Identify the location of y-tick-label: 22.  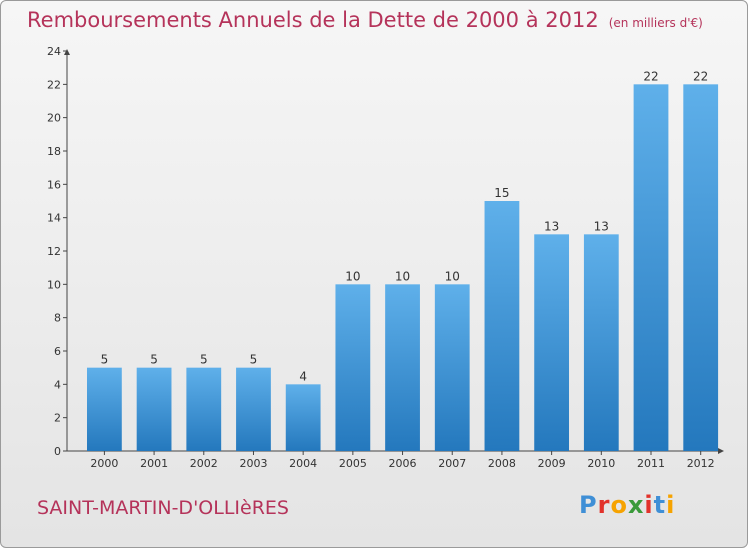
(54, 84).